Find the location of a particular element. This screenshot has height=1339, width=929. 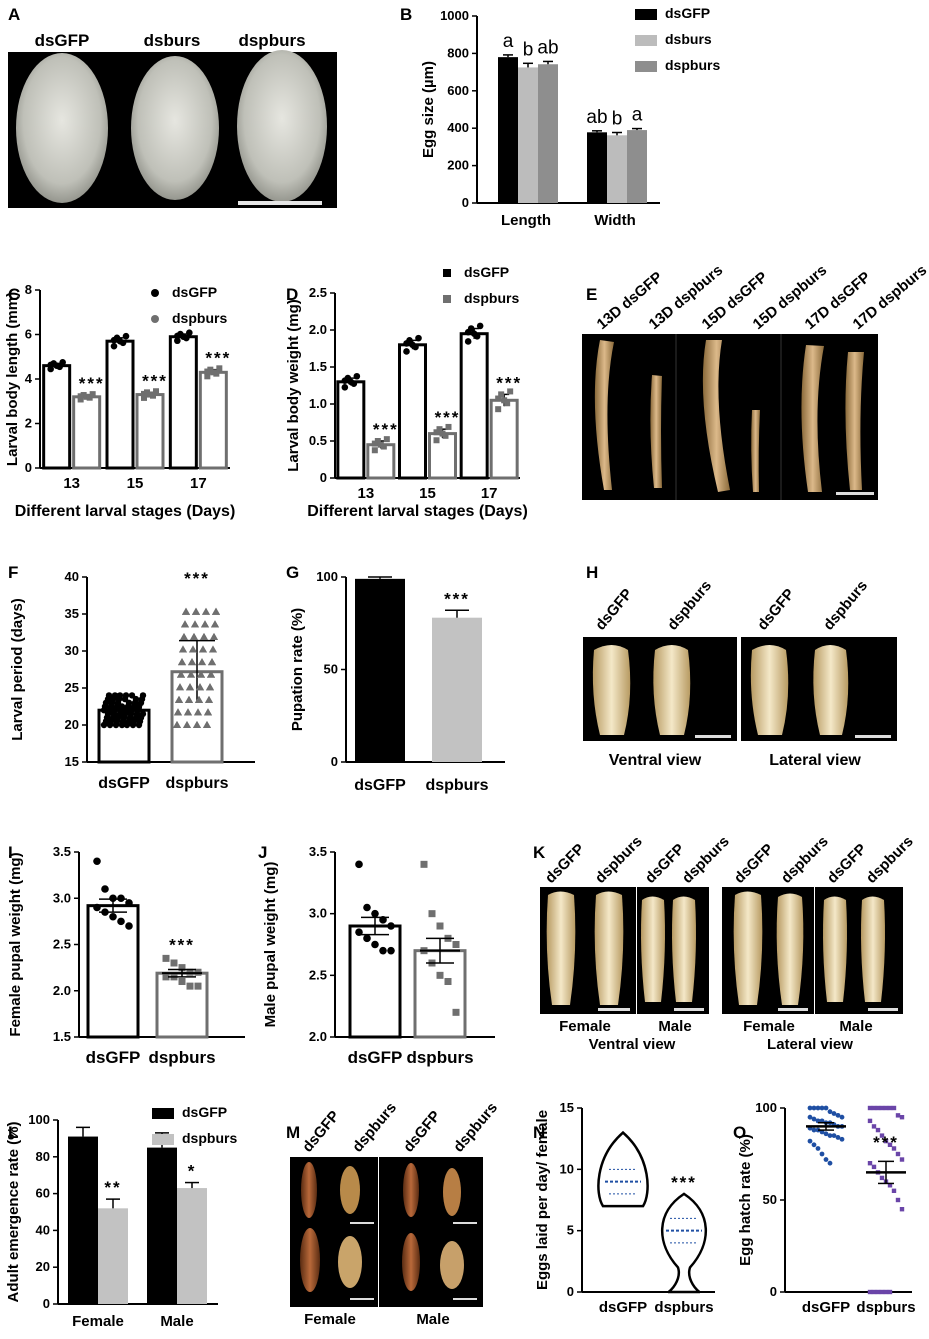

photo-a-label-3: dspburs is located at coordinates (271, 40).